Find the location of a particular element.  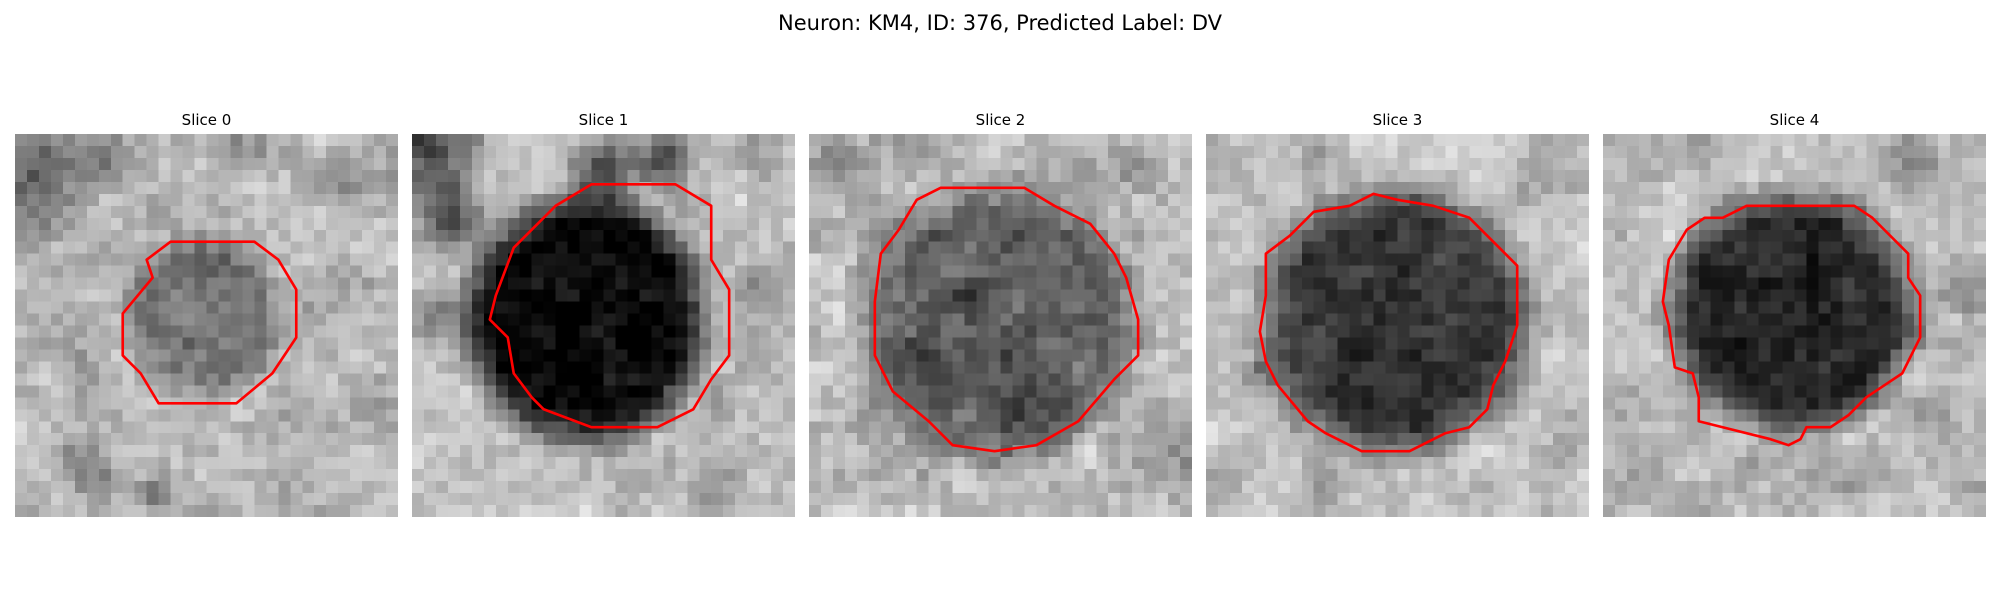

panel-title-slice-1: Slice 1 is located at coordinates (603, 120).